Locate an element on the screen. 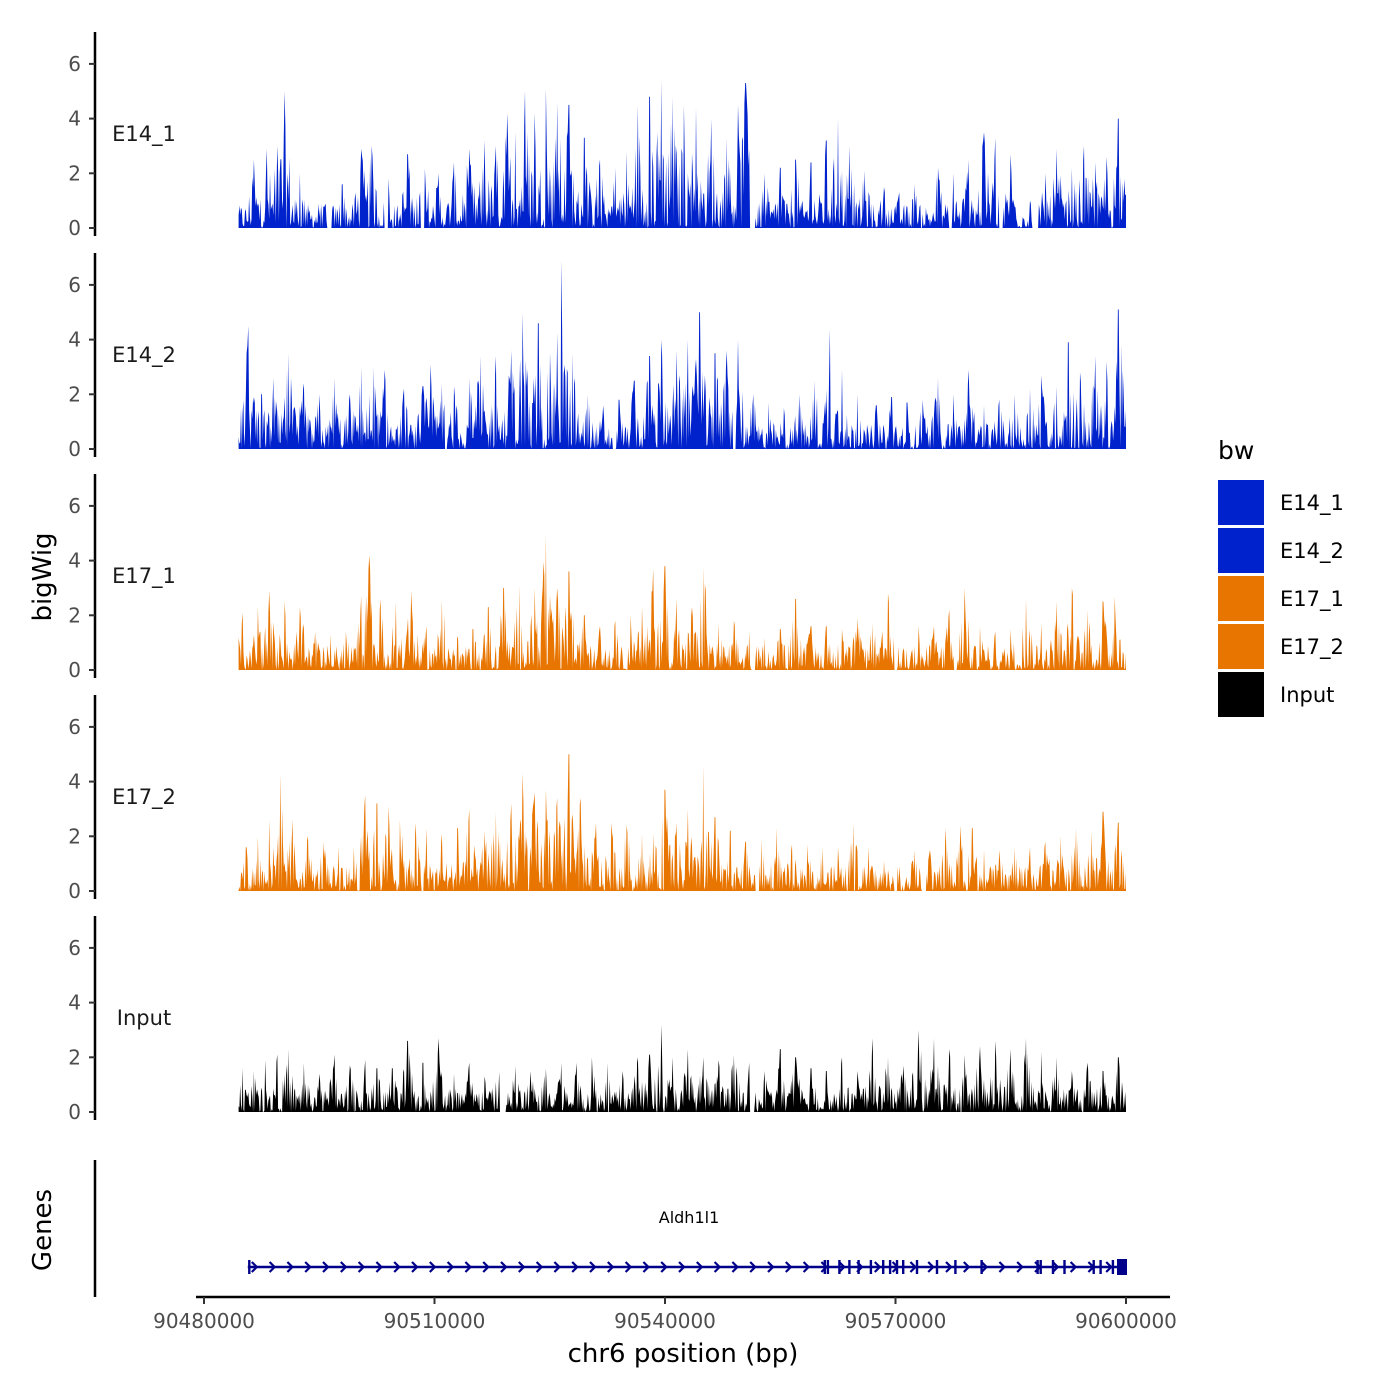 Image resolution: width=1400 pixels, height=1400 pixels. track-label: E17_1 is located at coordinates (144, 576).